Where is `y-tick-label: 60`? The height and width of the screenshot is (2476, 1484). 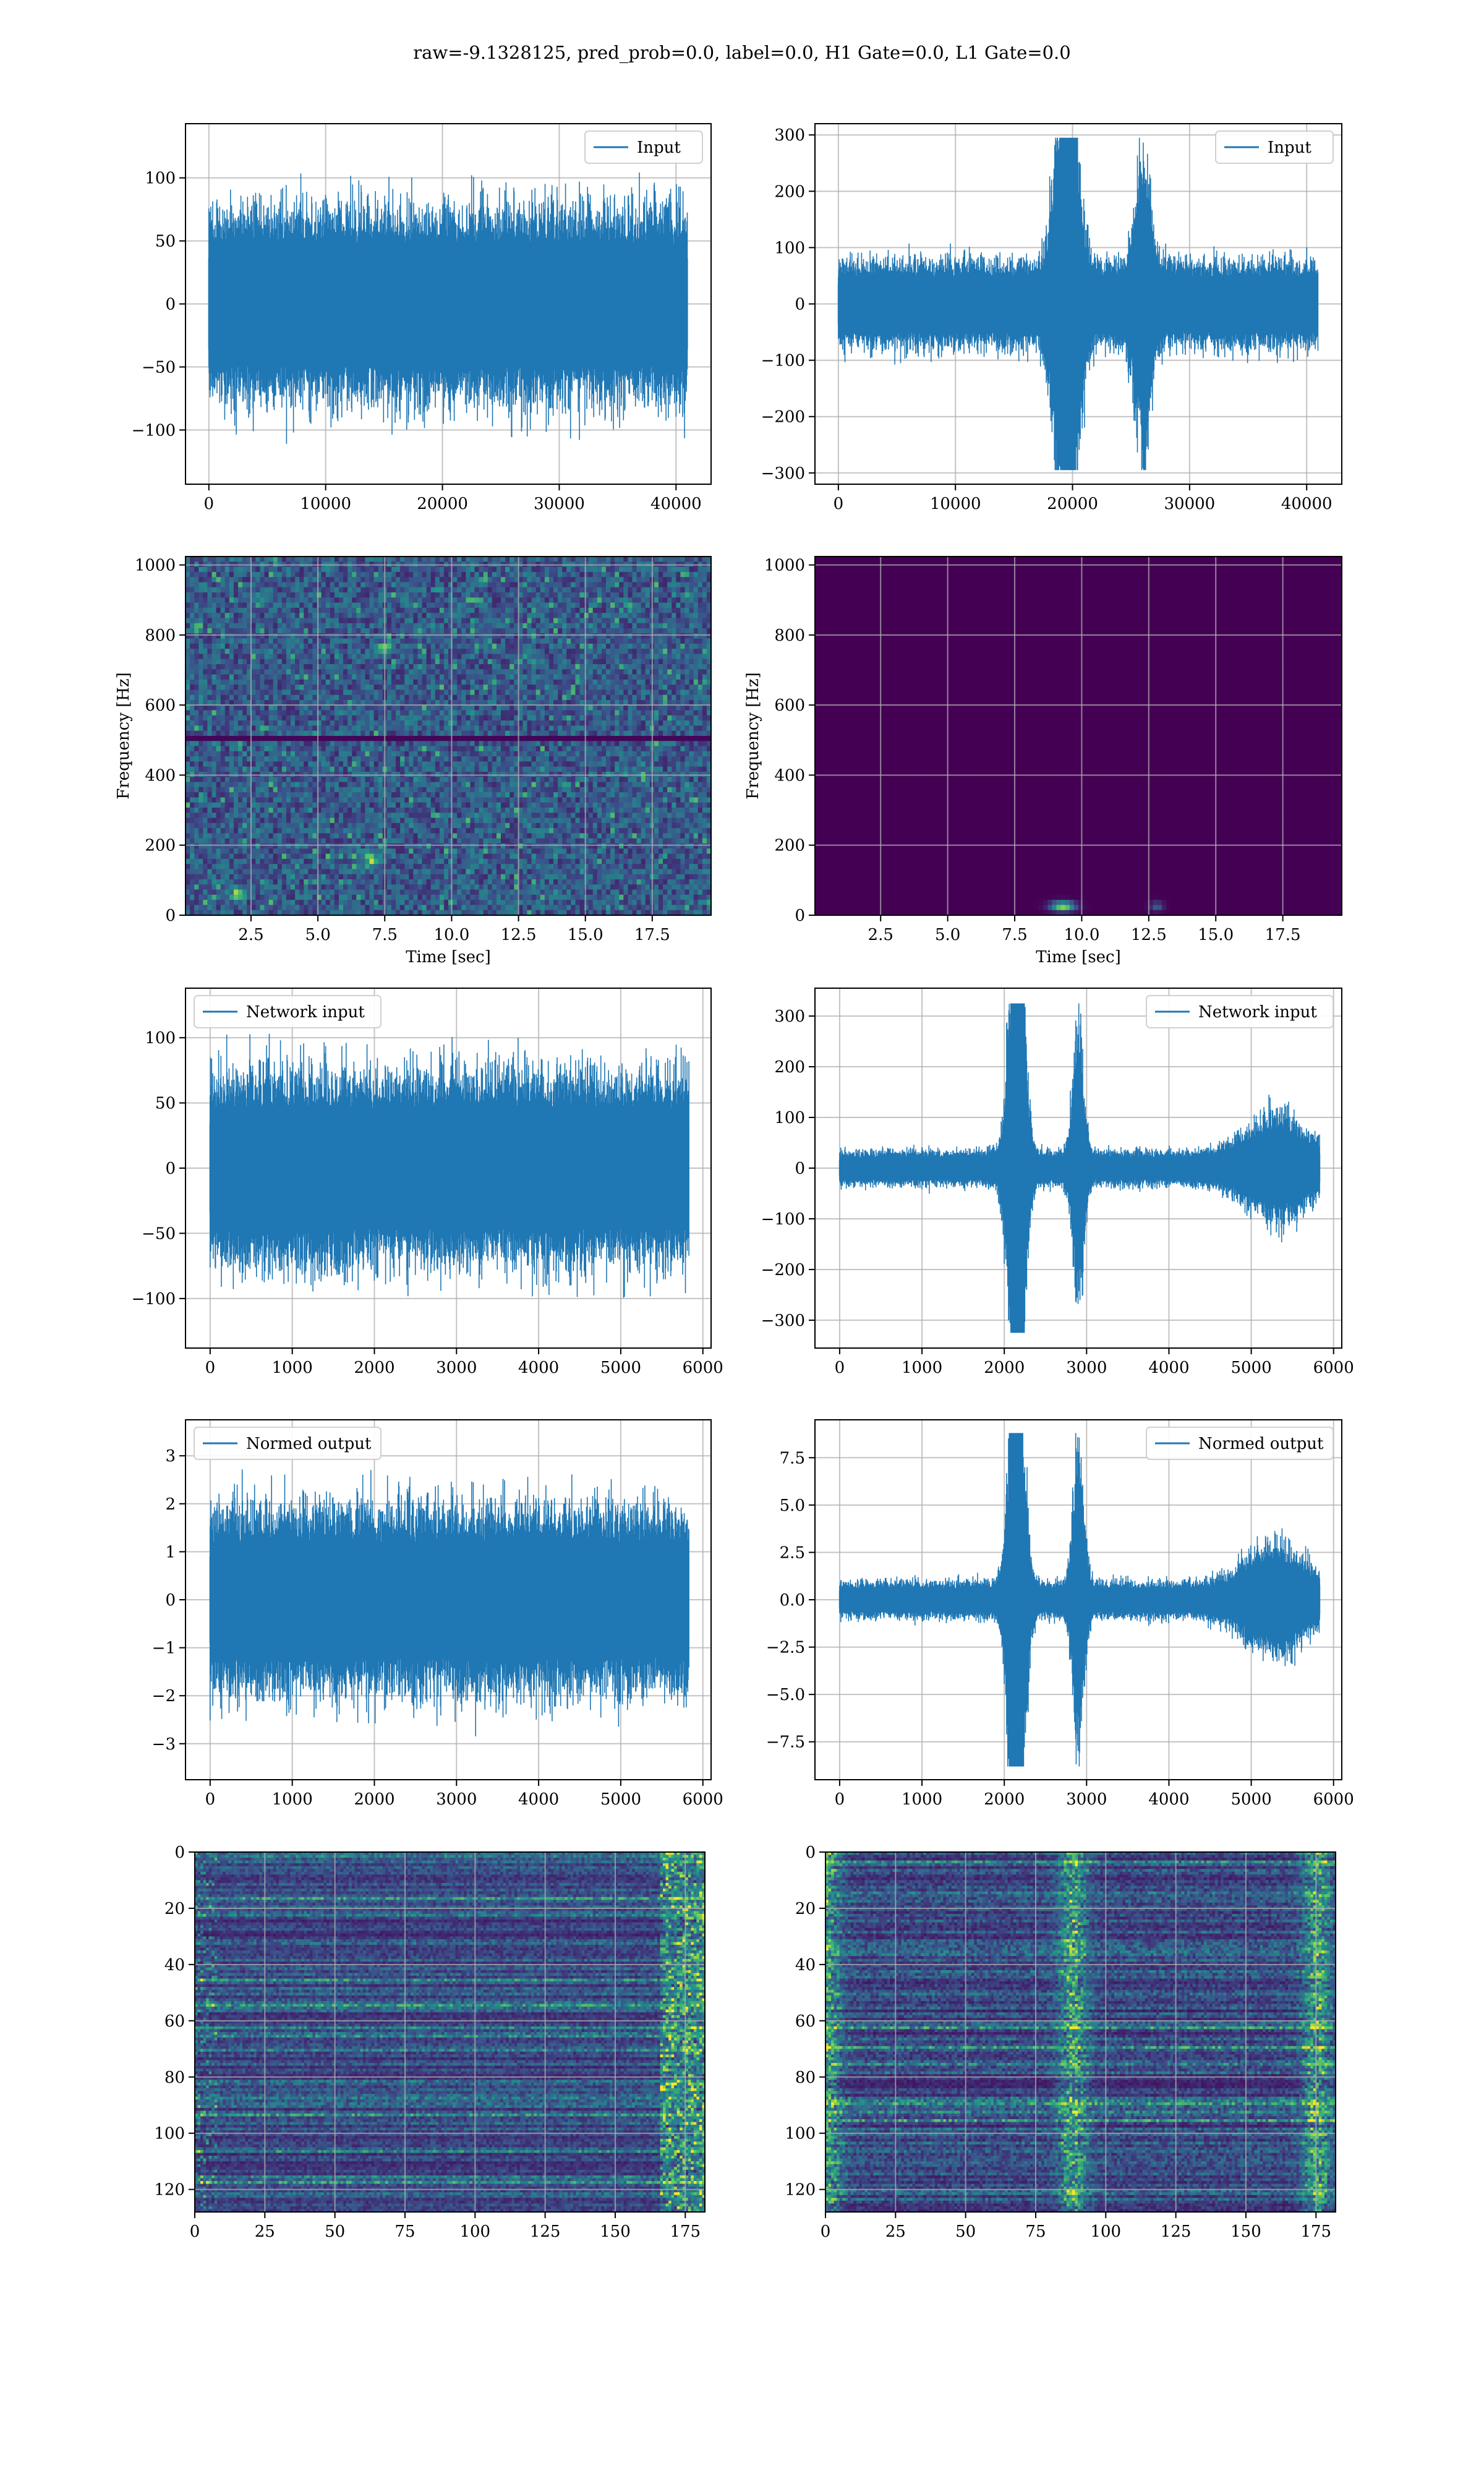
y-tick-label: 60 is located at coordinates (805, 2021).